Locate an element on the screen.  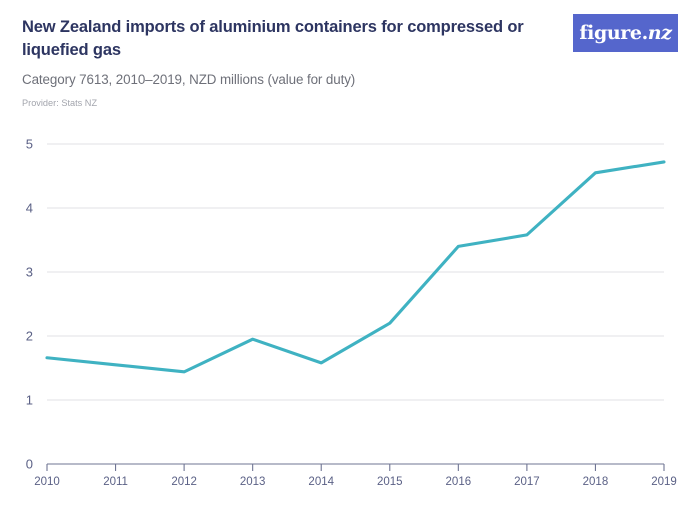
x-axis-tick-label: 2018 is located at coordinates (596, 482).